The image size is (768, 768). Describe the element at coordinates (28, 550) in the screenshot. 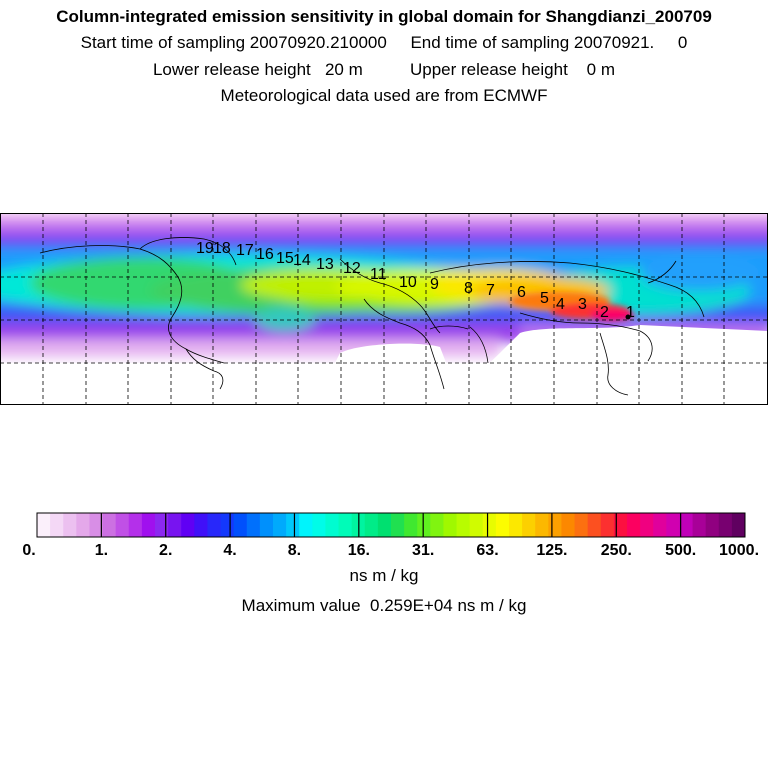

I see `colorbar-tick-label: 0.` at that location.